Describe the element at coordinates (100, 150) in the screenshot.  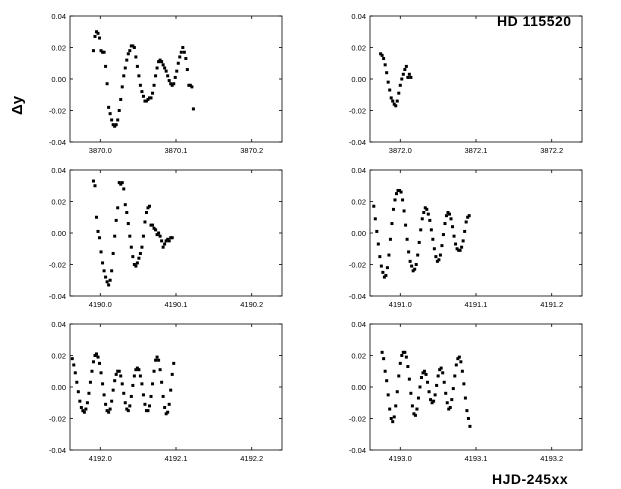
I see `x-tick-label: 3870.0` at that location.